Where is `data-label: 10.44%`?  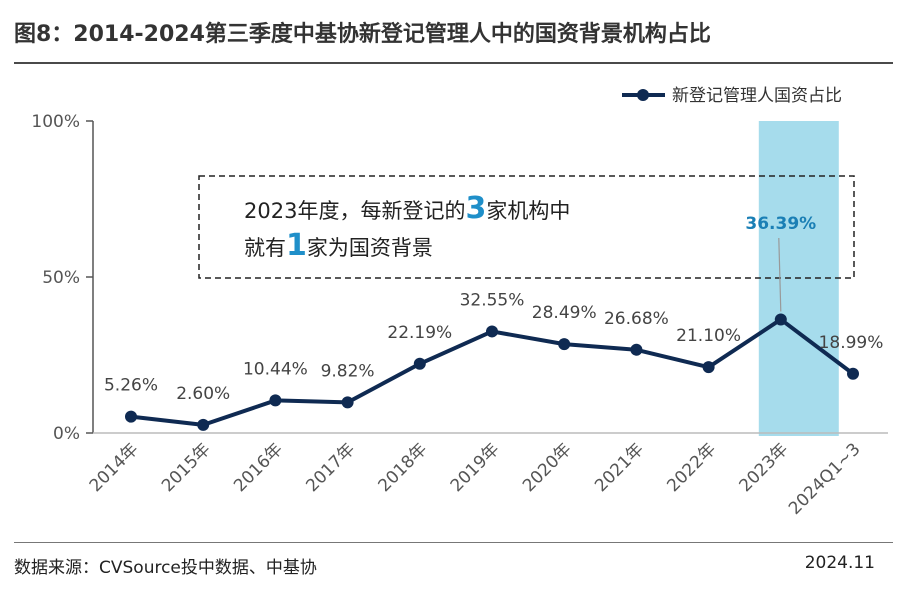 data-label: 10.44% is located at coordinates (275, 369).